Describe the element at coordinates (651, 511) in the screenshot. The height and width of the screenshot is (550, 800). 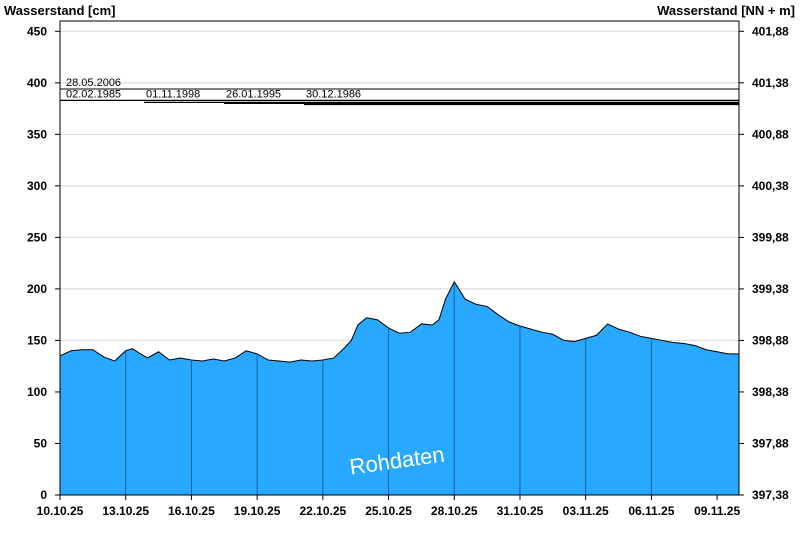
I see `x-tick-label: 06.11.25` at that location.